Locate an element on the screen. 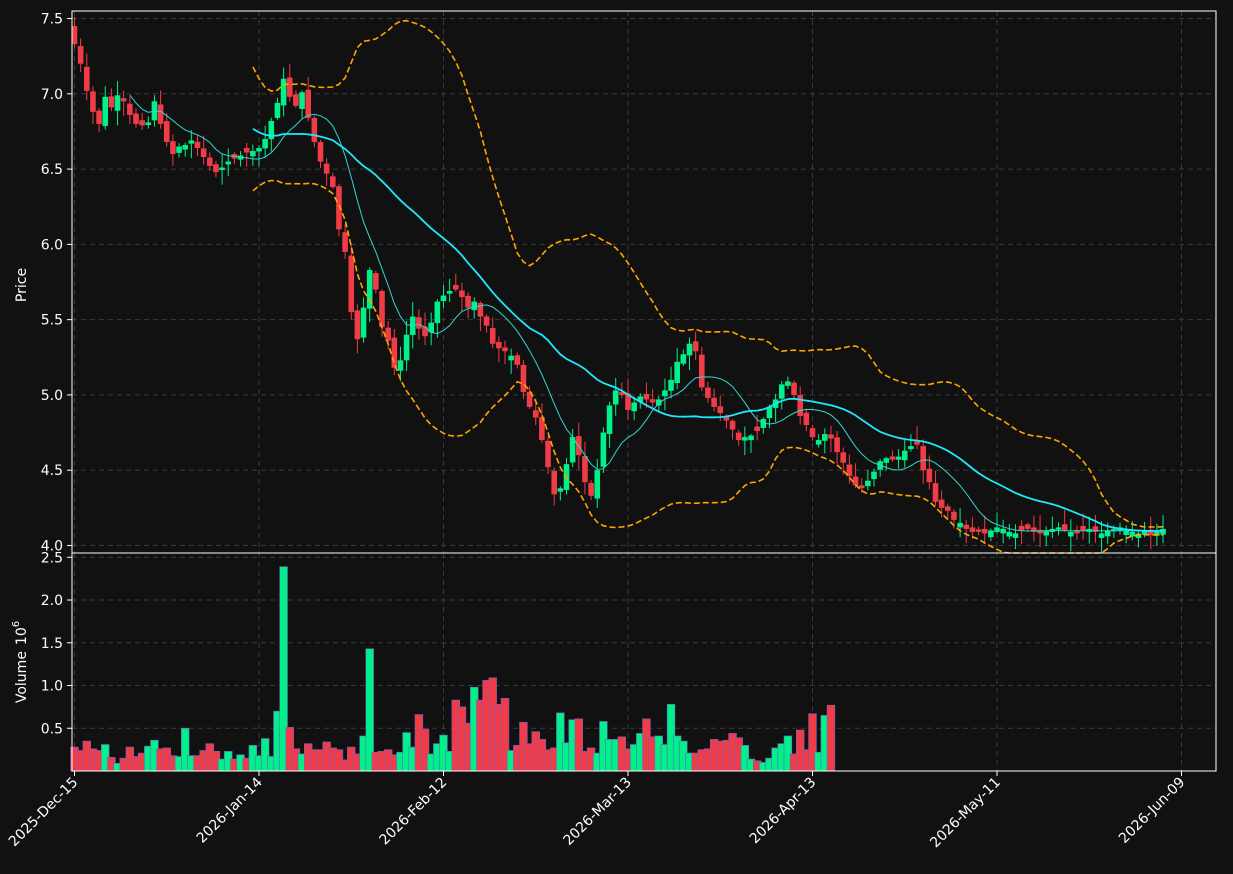 This screenshot has height=874, width=1233. price-tick-label: 5.5 is located at coordinates (52, 321).